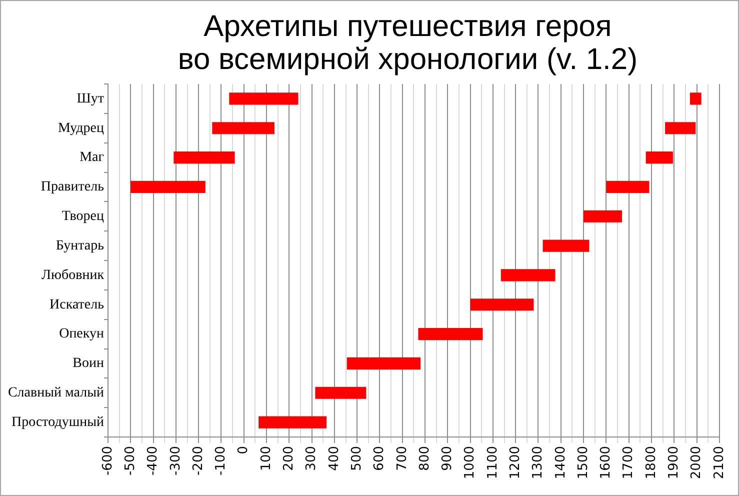 This screenshot has width=739, height=496. What do you see at coordinates (628, 463) in the screenshot?
I see `x-tick-label: 1700` at bounding box center [628, 463].